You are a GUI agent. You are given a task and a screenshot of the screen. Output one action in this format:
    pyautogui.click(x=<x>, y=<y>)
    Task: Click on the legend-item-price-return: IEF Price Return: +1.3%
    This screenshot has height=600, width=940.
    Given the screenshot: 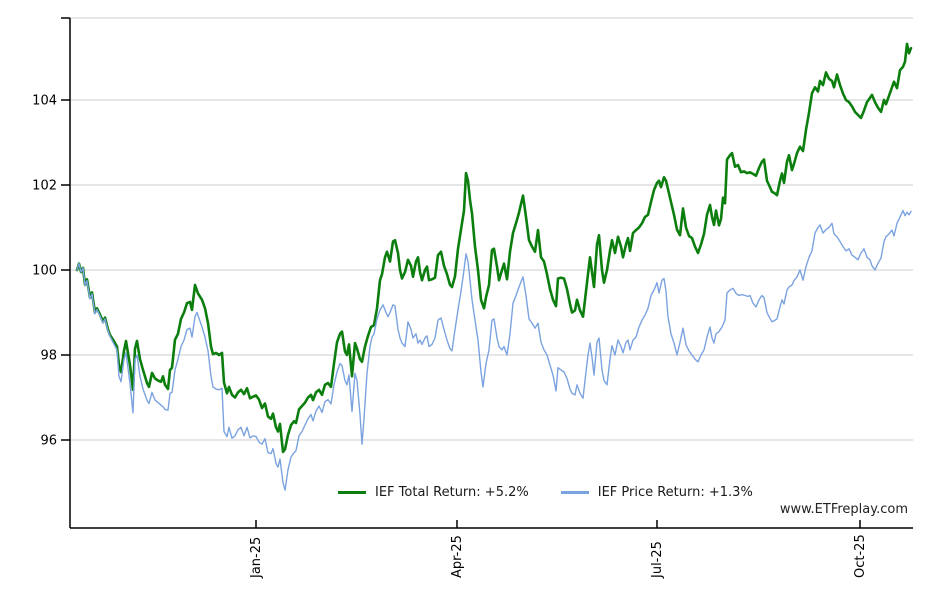 What is the action you would take?
    pyautogui.click(x=656, y=492)
    